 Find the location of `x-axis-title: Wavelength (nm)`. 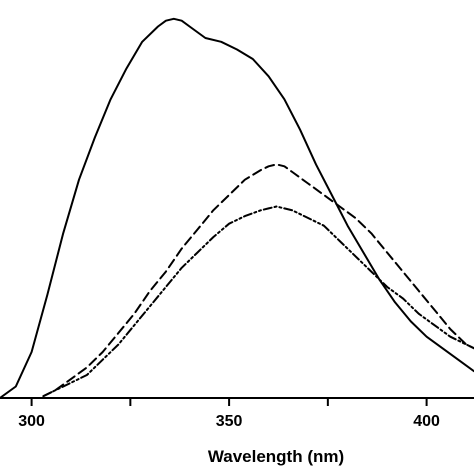

x-axis-title: Wavelength (nm) is located at coordinates (276, 456).